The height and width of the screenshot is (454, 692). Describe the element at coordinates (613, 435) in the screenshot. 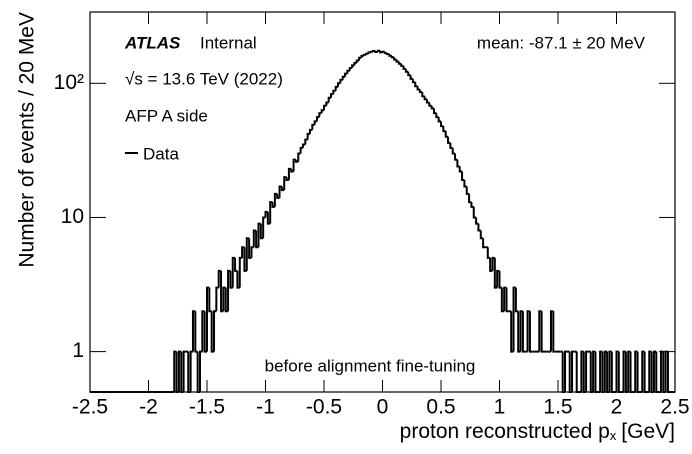

I see `x-label-sub: x` at that location.